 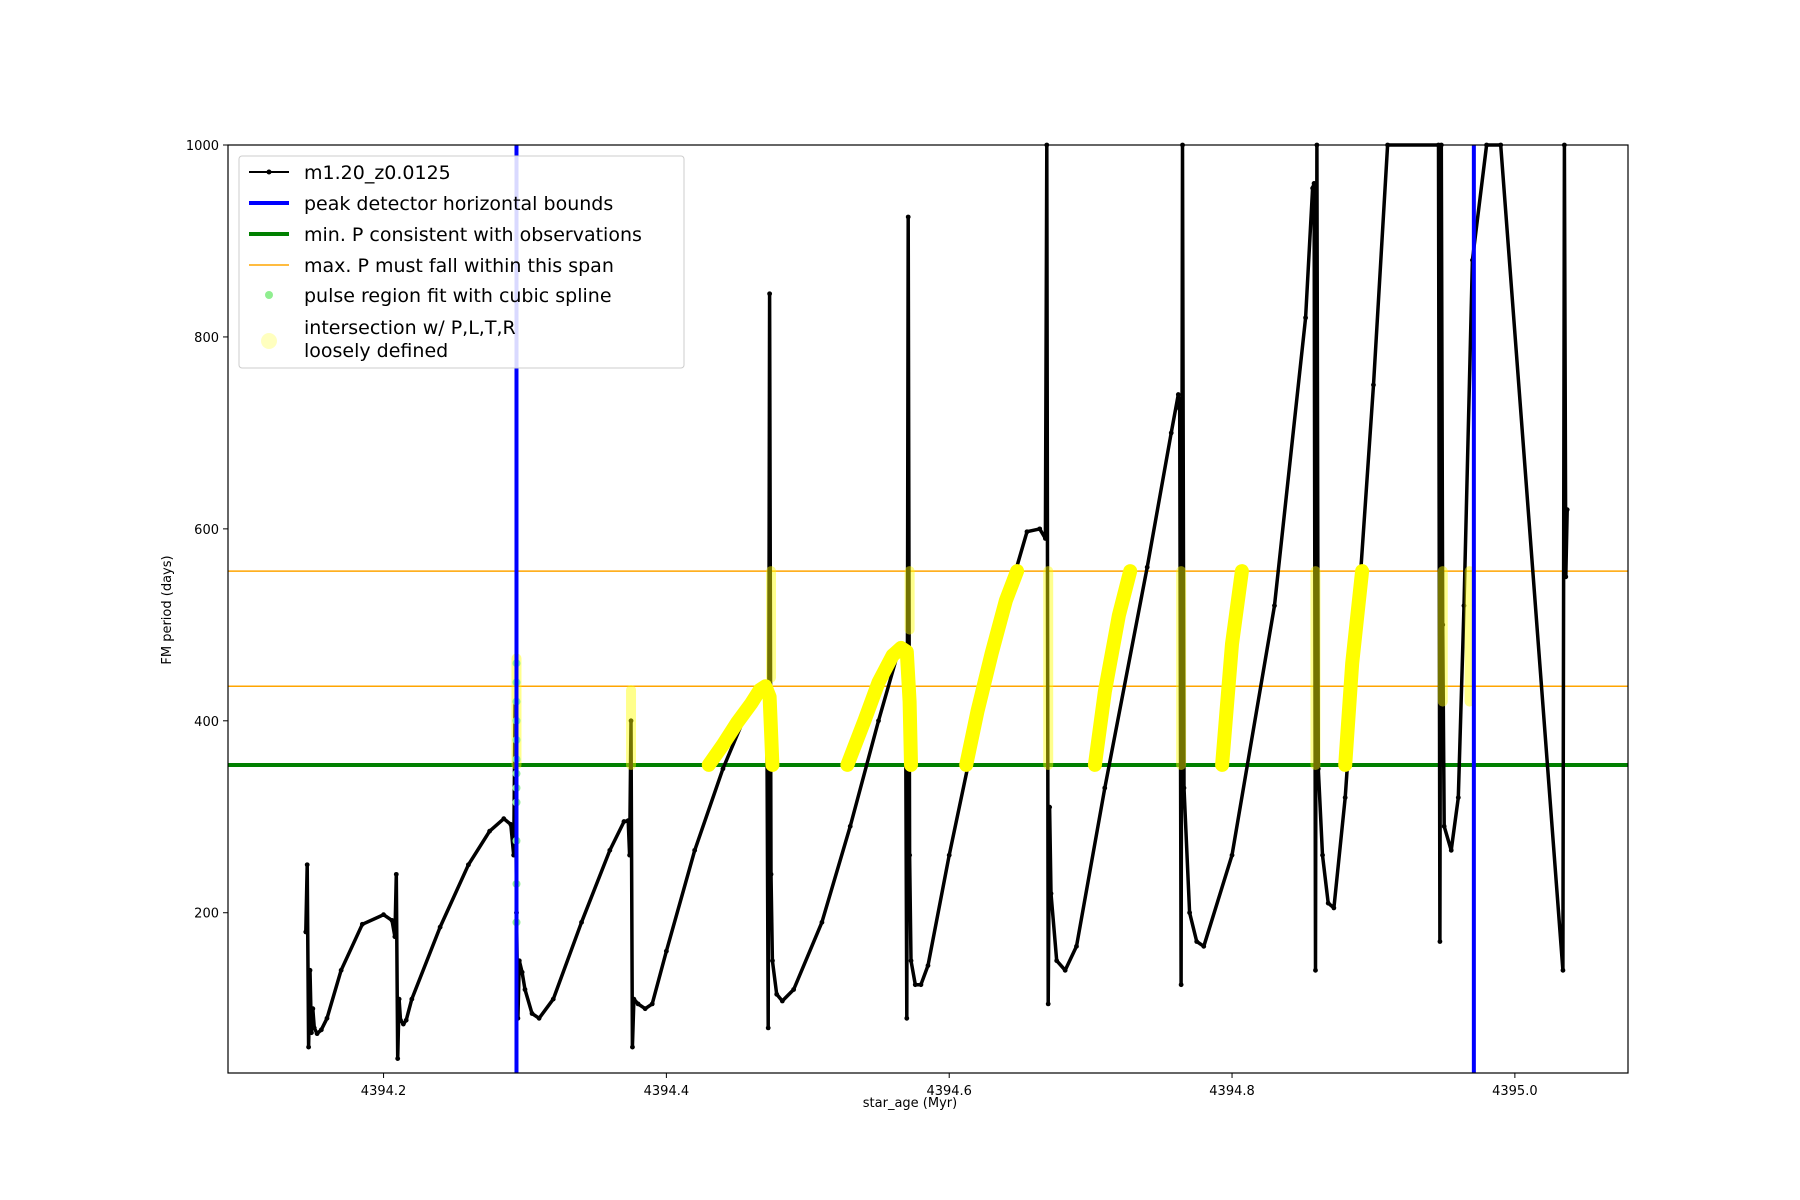 What do you see at coordinates (167, 609) in the screenshot?
I see `y-axis-title: FM period (days)` at bounding box center [167, 609].